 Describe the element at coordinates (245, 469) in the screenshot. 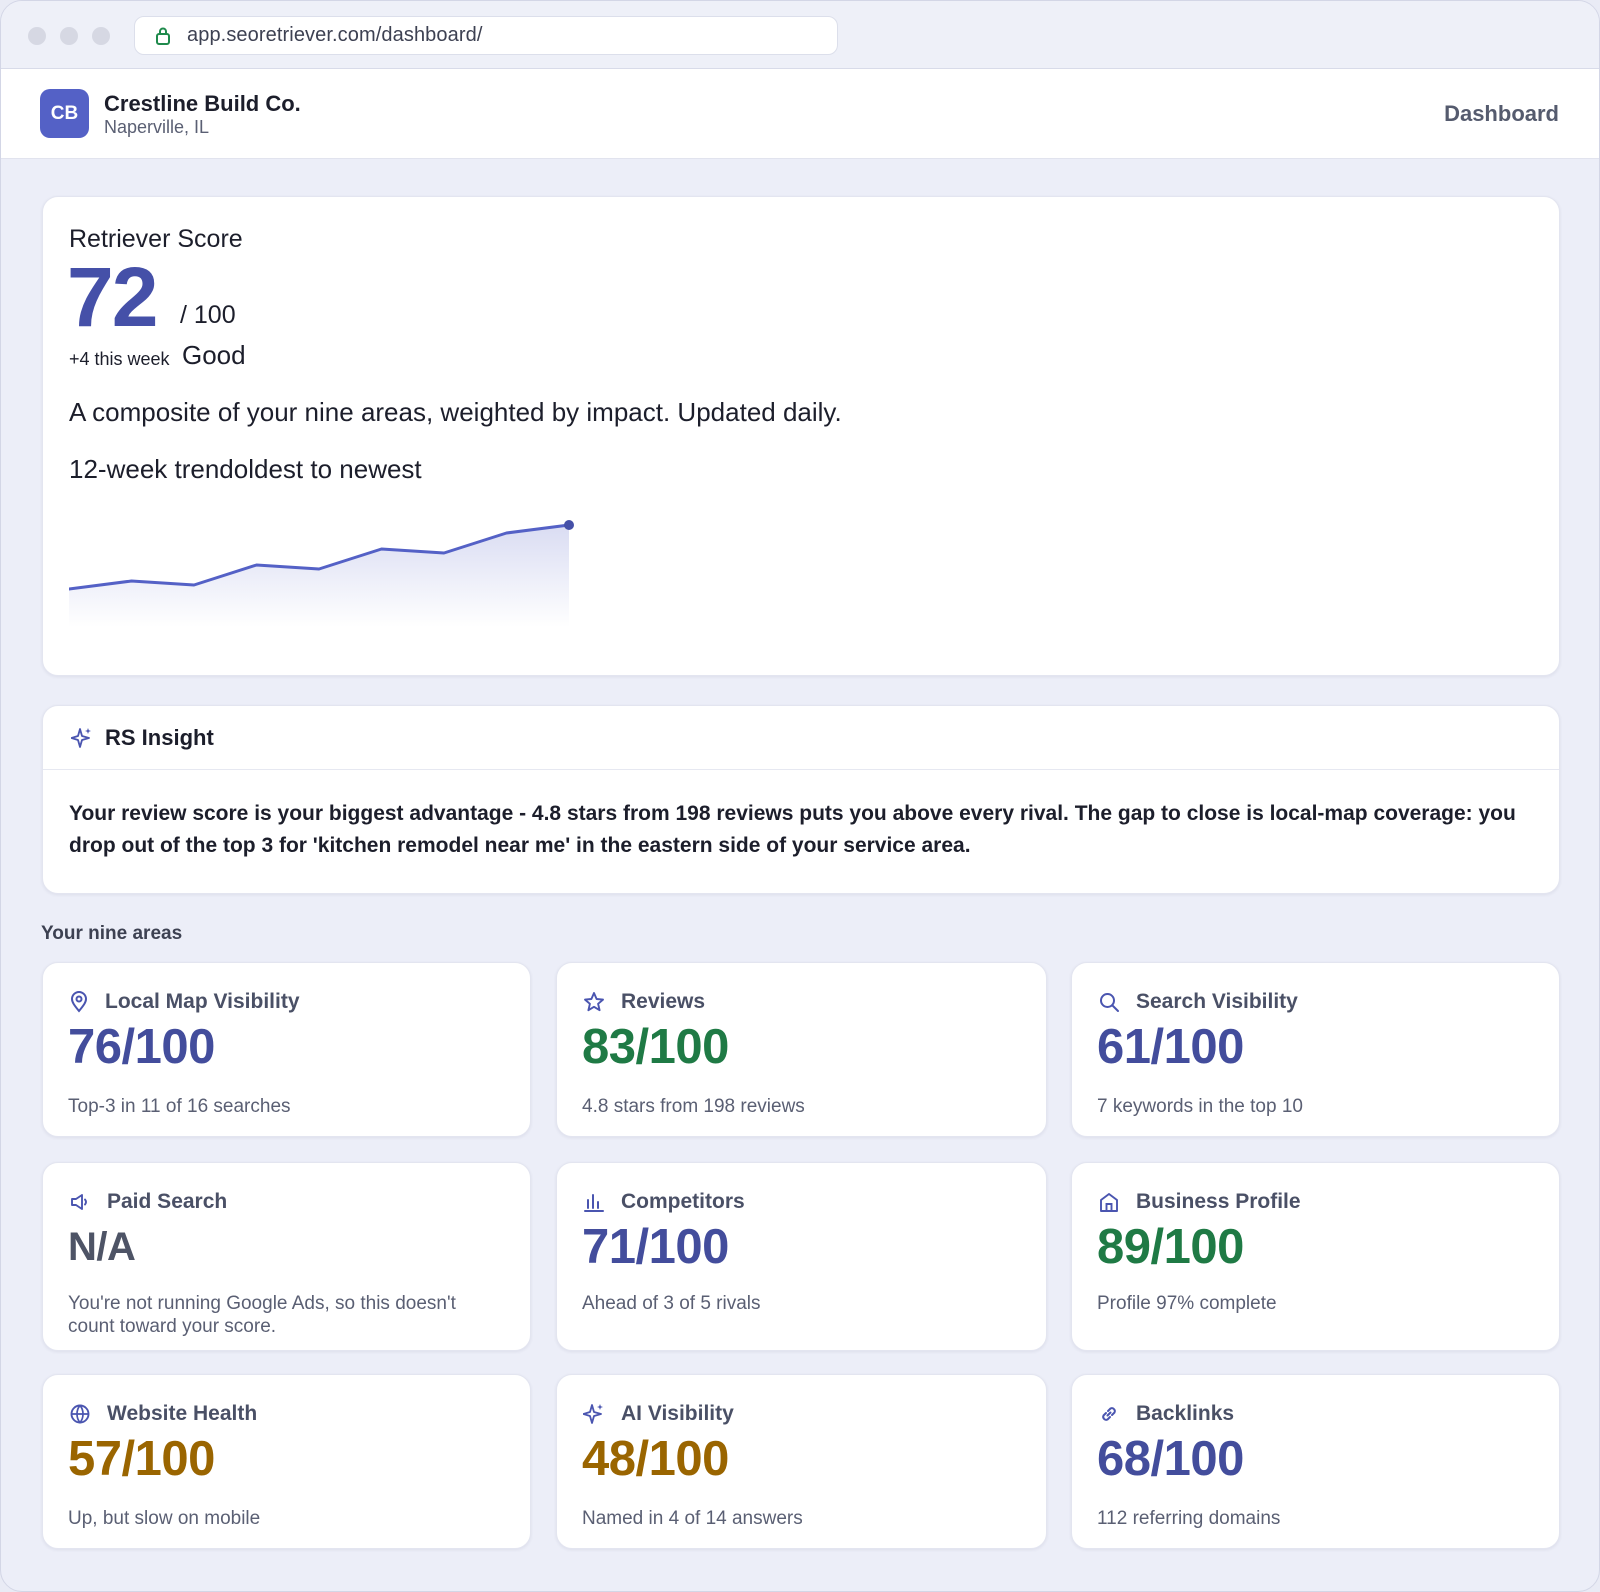

I see `trend-label: 12-week trendoldest to newest` at that location.